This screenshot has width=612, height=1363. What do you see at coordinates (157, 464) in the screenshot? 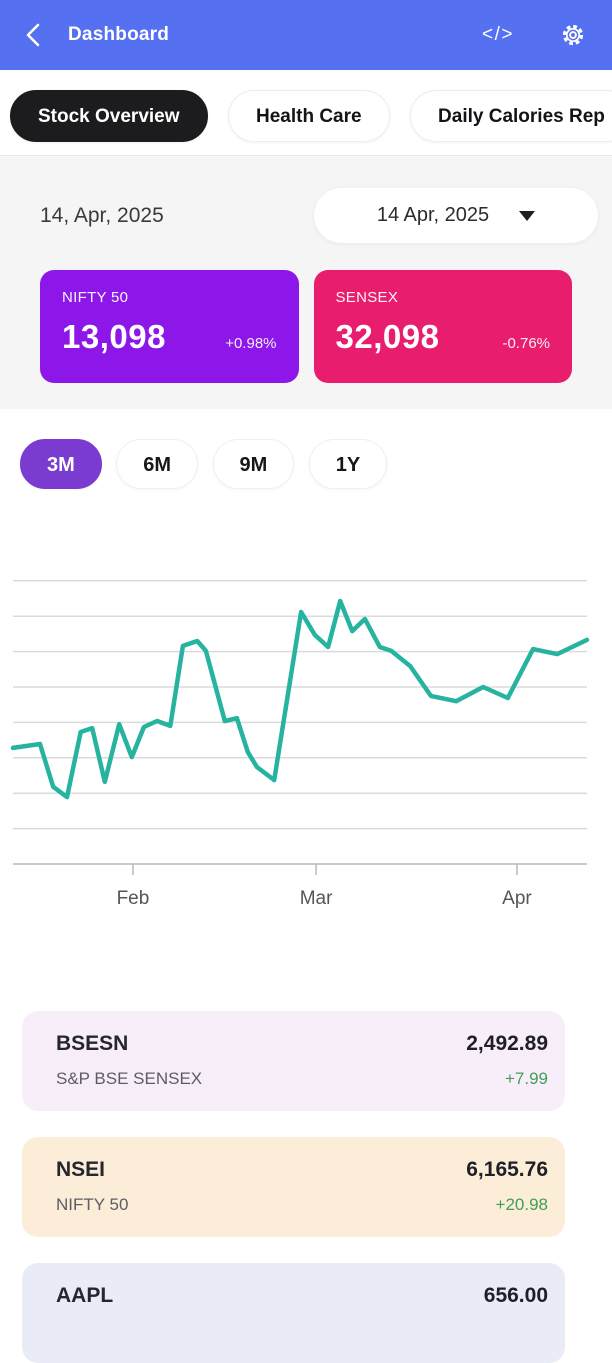
I see `range-6m: 6M` at bounding box center [157, 464].